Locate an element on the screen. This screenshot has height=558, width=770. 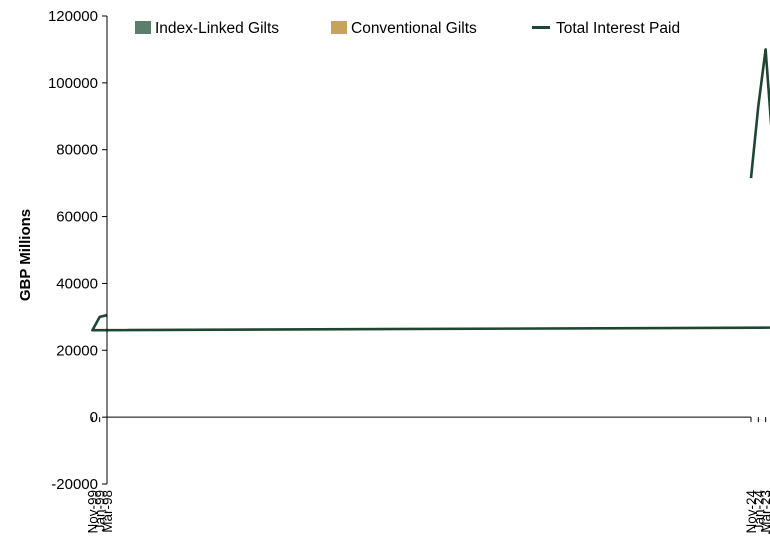
x-tick-label: Nov-24 is located at coordinates (751, 512).